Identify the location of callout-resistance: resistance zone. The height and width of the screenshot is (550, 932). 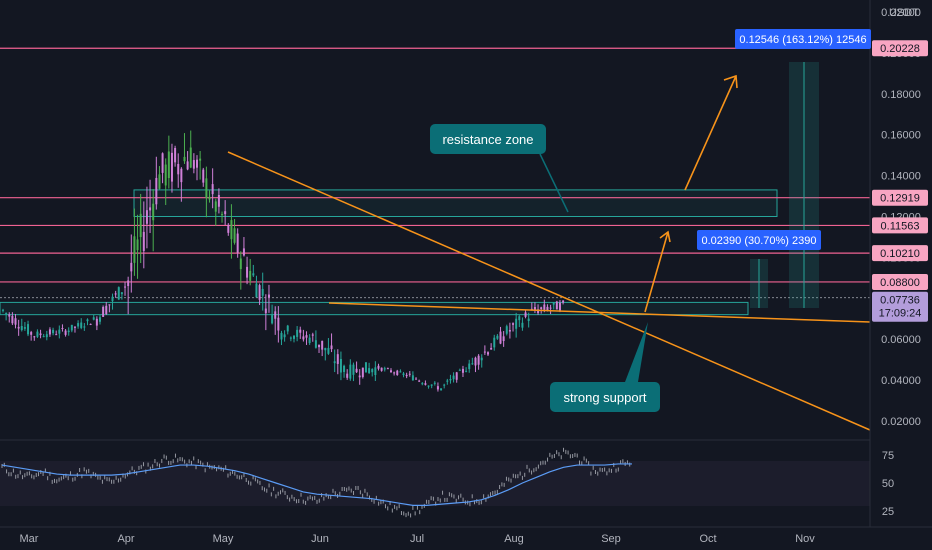
(499, 168).